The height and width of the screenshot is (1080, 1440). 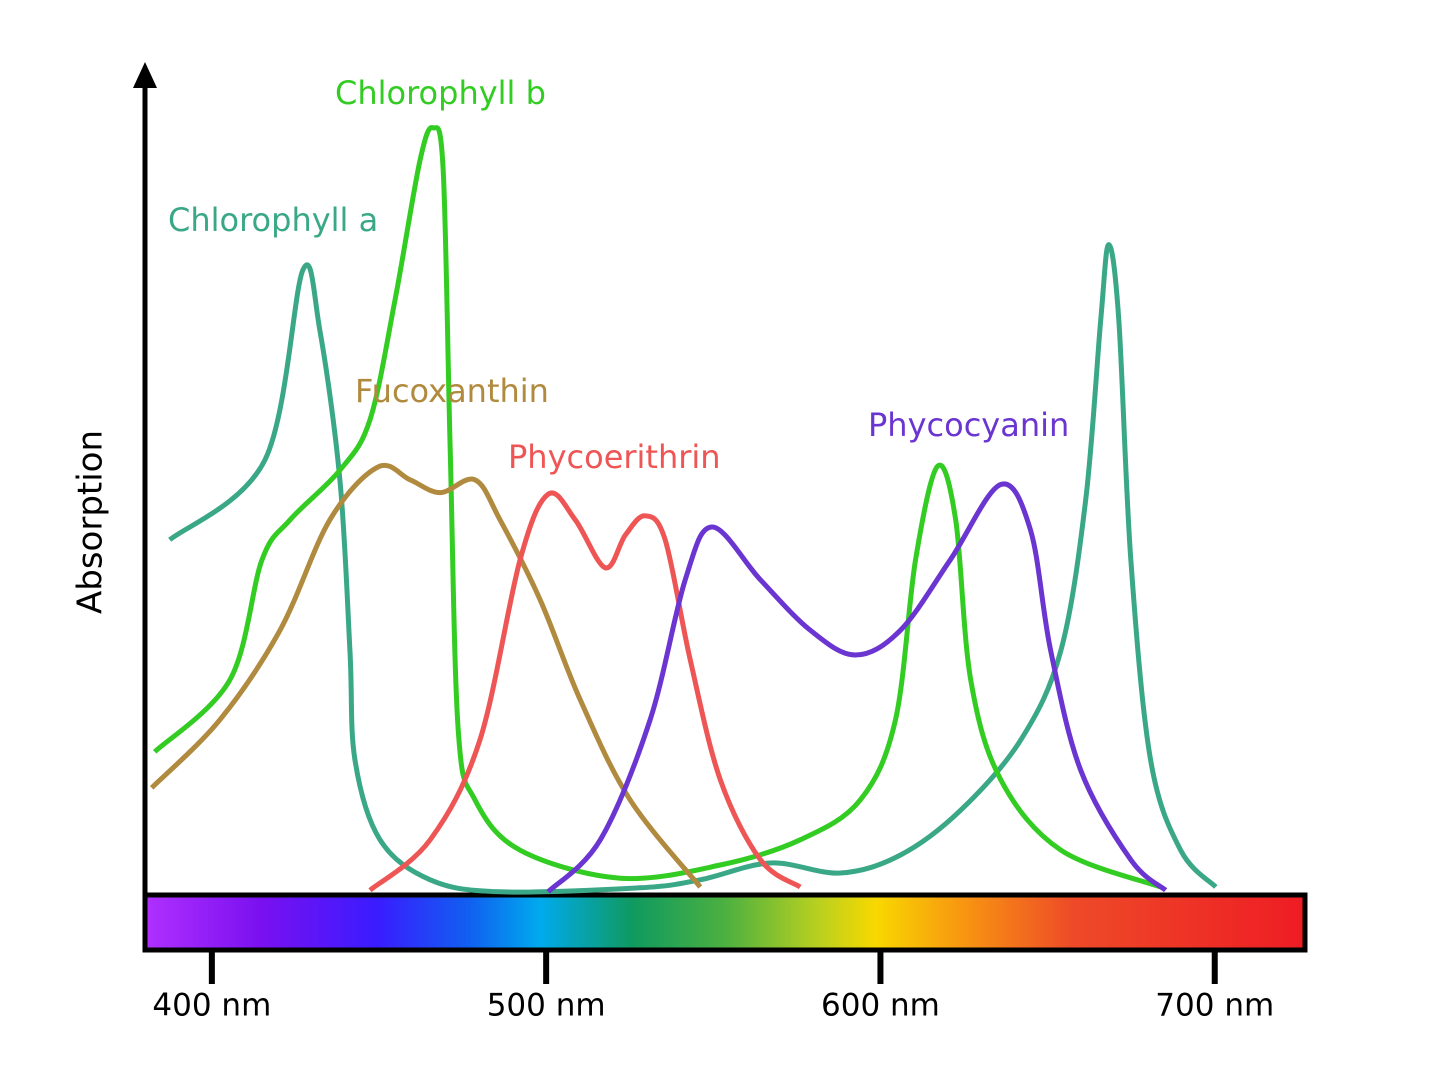 I want to click on x-tick-label: 700 nm, so click(x=1214, y=1006).